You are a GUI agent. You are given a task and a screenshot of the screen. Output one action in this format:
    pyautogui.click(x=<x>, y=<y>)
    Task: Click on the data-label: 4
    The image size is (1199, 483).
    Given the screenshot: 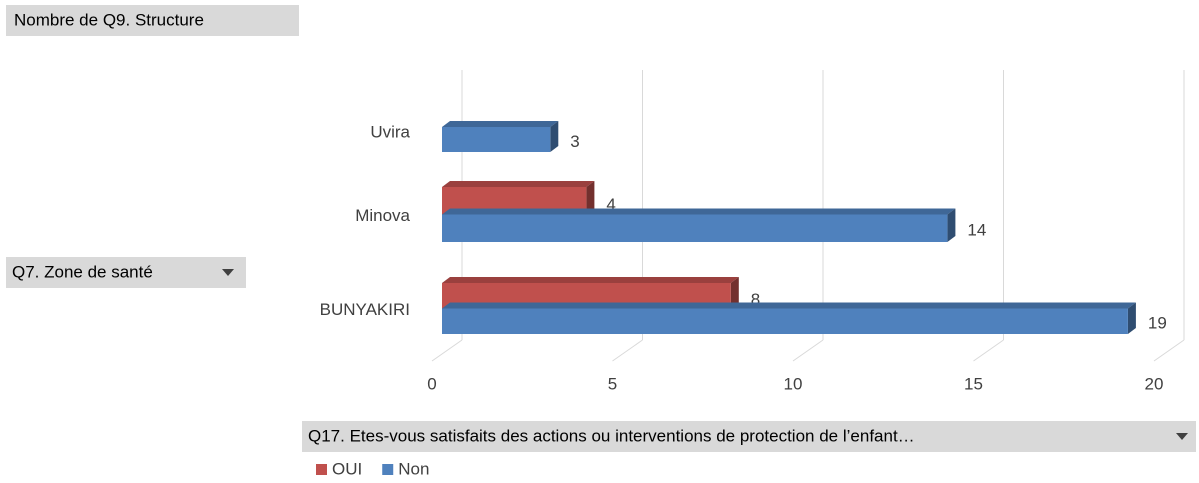 What is the action you would take?
    pyautogui.click(x=610, y=204)
    